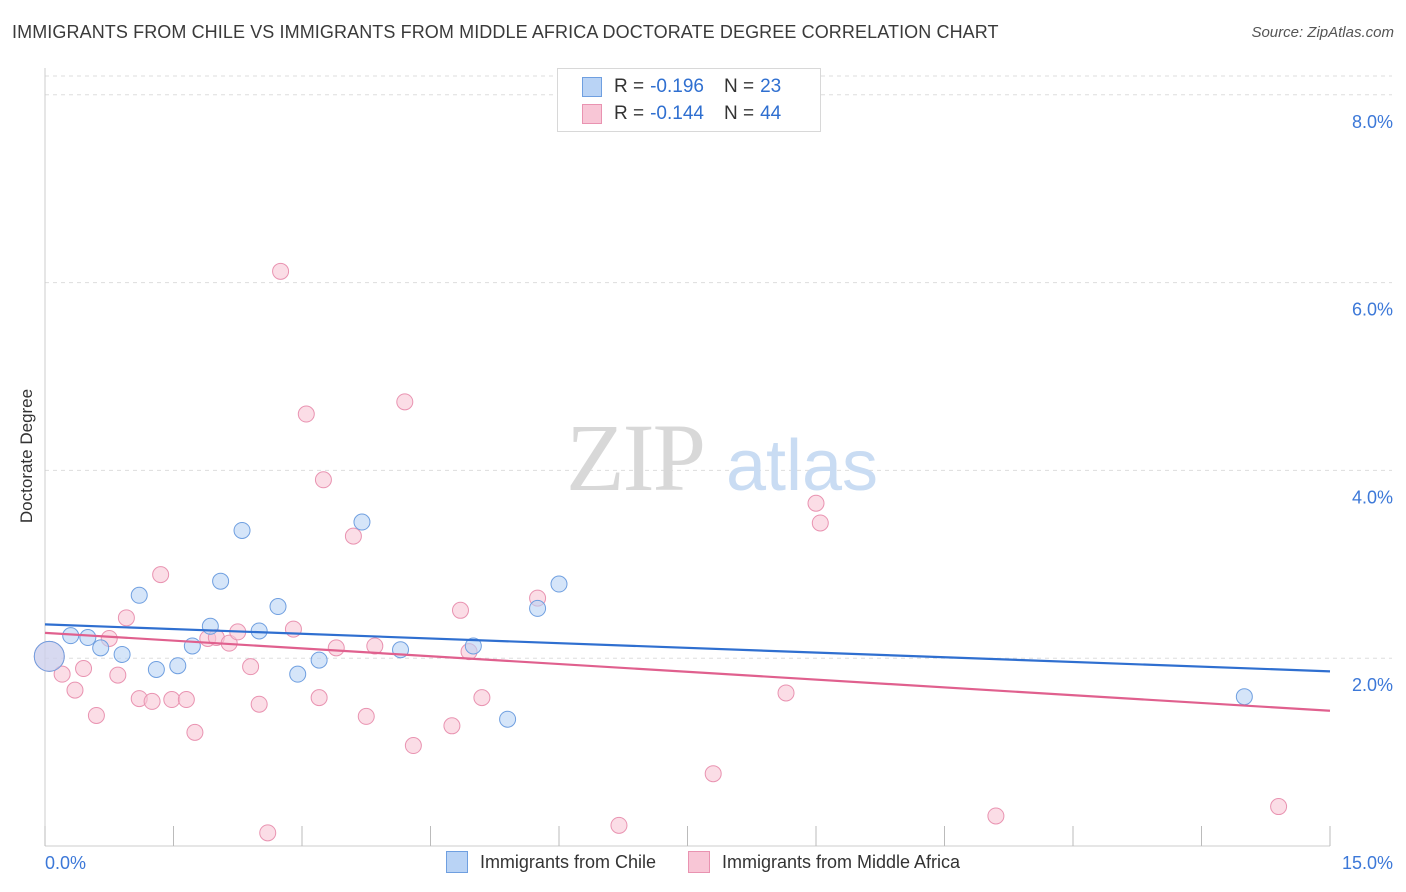  Describe the element at coordinates (65, 863) in the screenshot. I see `x-tick-label: 0.0%` at that location.